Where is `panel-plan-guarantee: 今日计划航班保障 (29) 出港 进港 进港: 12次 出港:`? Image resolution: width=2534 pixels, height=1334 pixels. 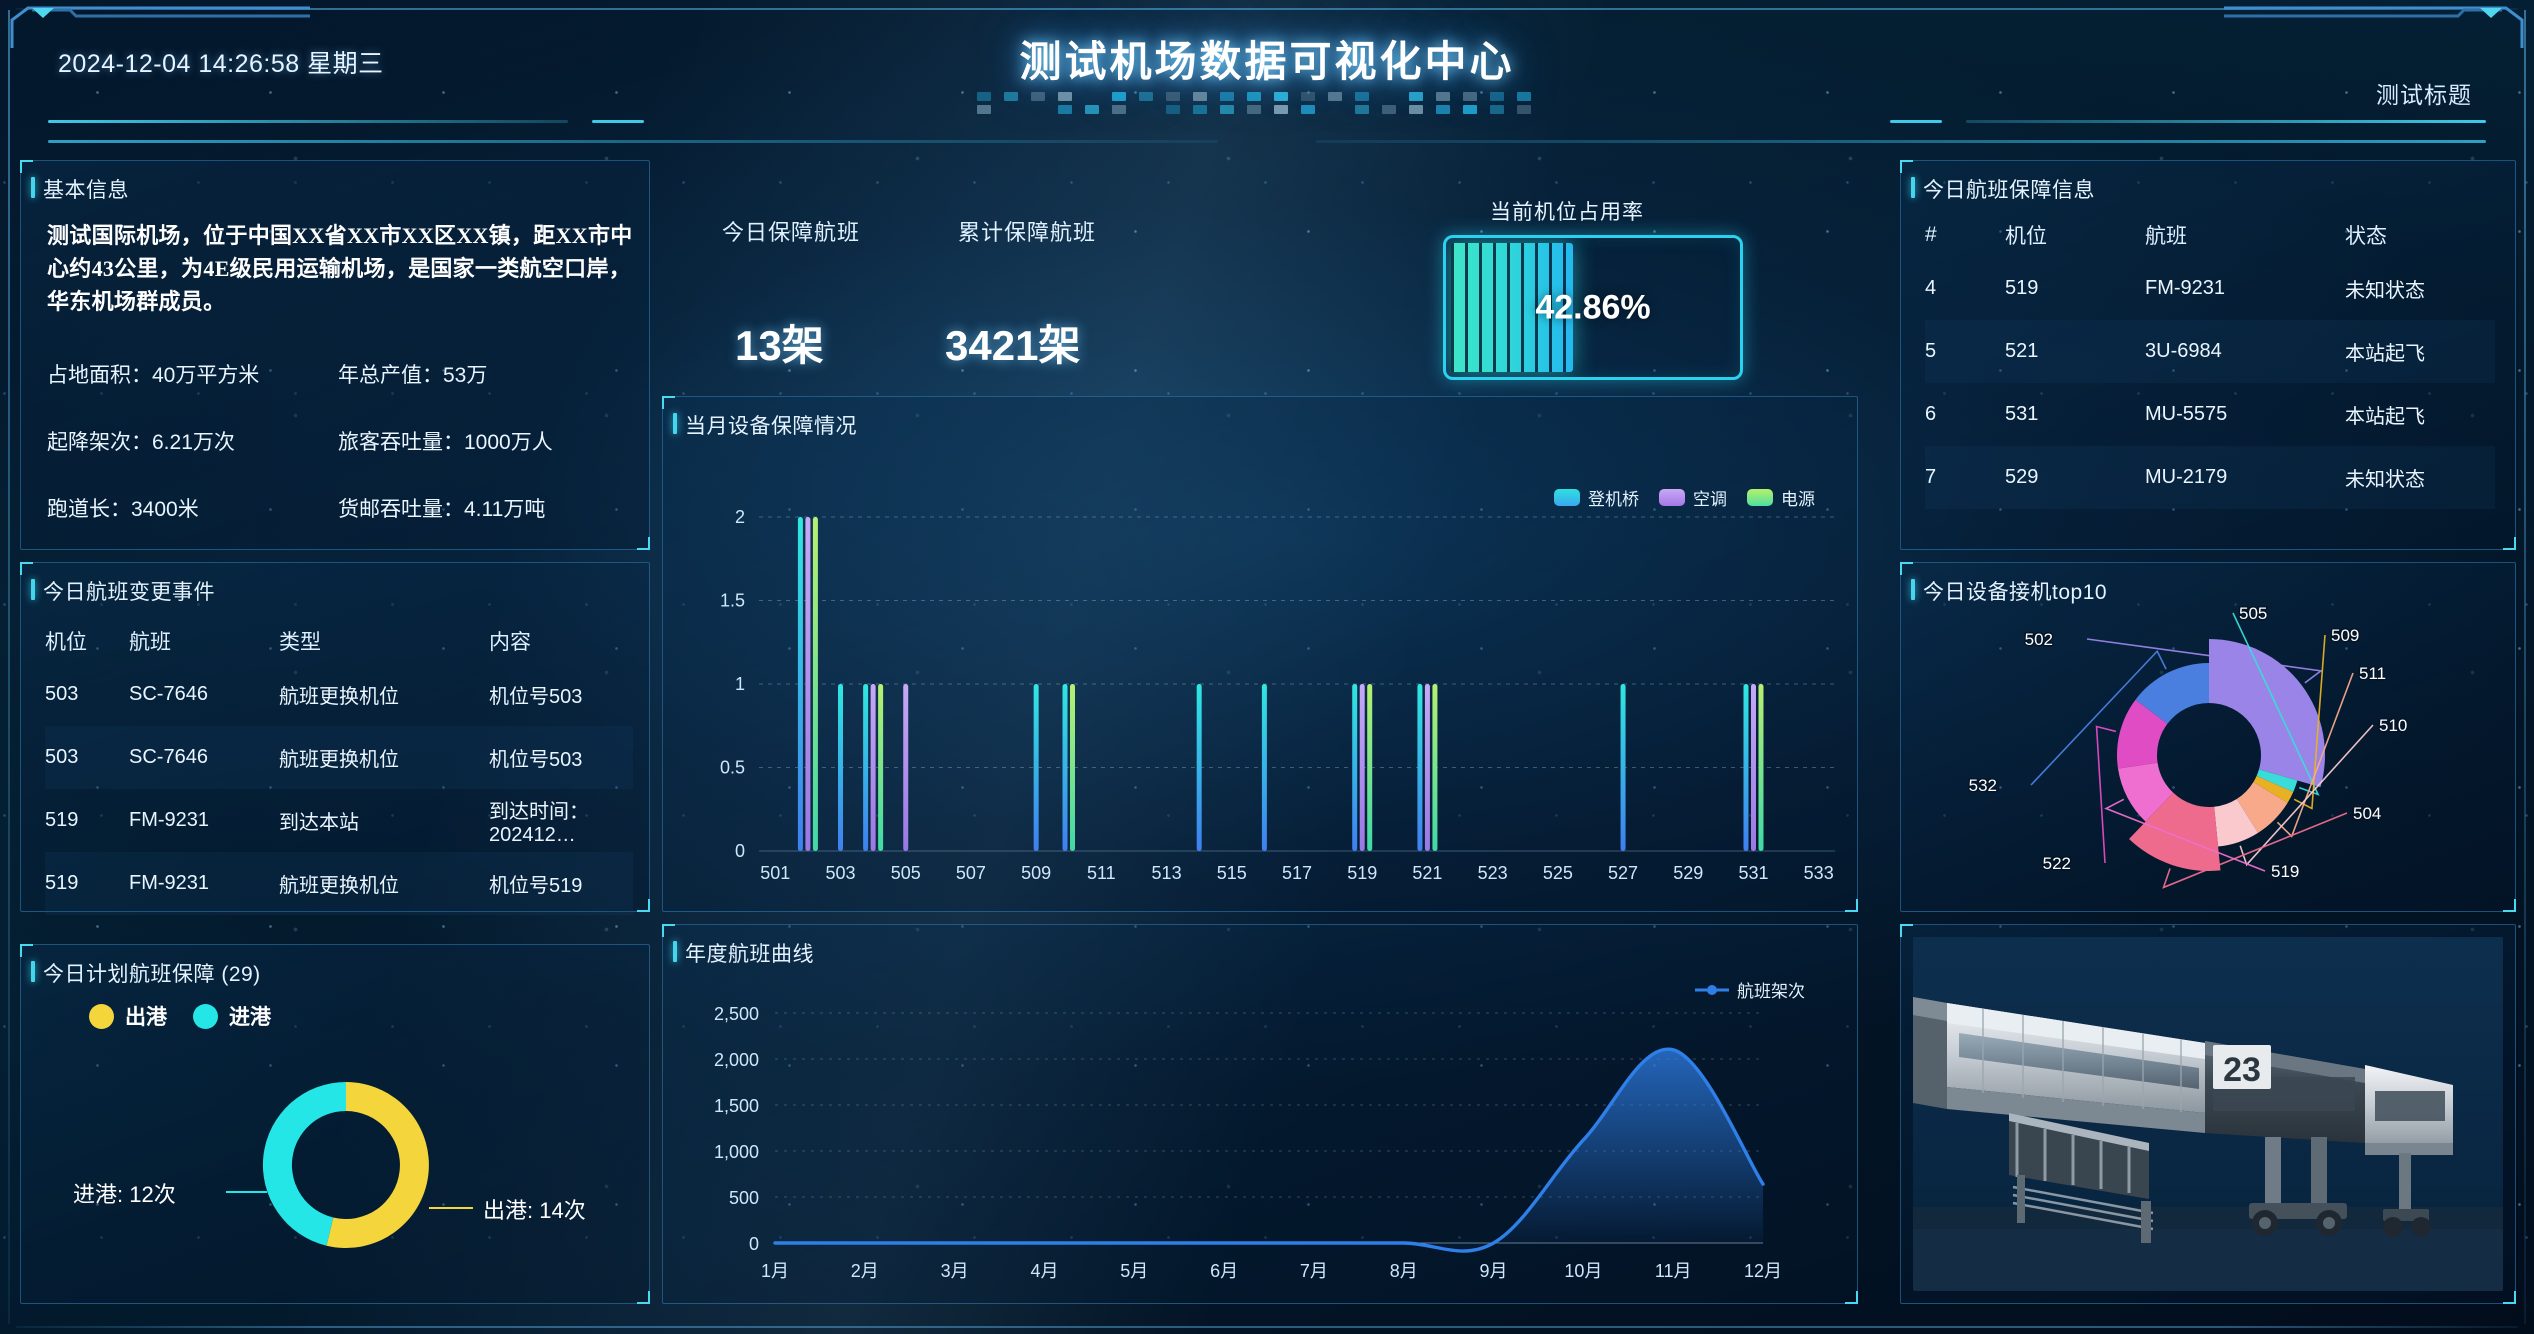
panel-plan-guarantee: 今日计划航班保障 (29) 出港 进港 进港: 12次 出港: is located at coordinates (335, 1124).